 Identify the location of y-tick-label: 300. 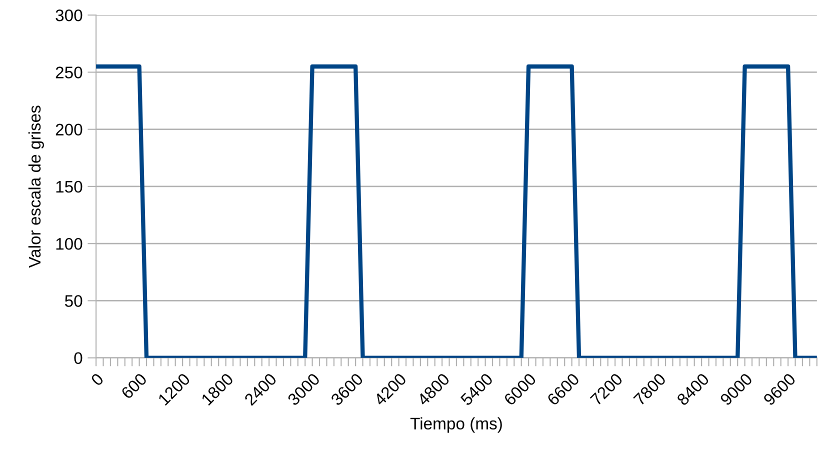
(69, 15).